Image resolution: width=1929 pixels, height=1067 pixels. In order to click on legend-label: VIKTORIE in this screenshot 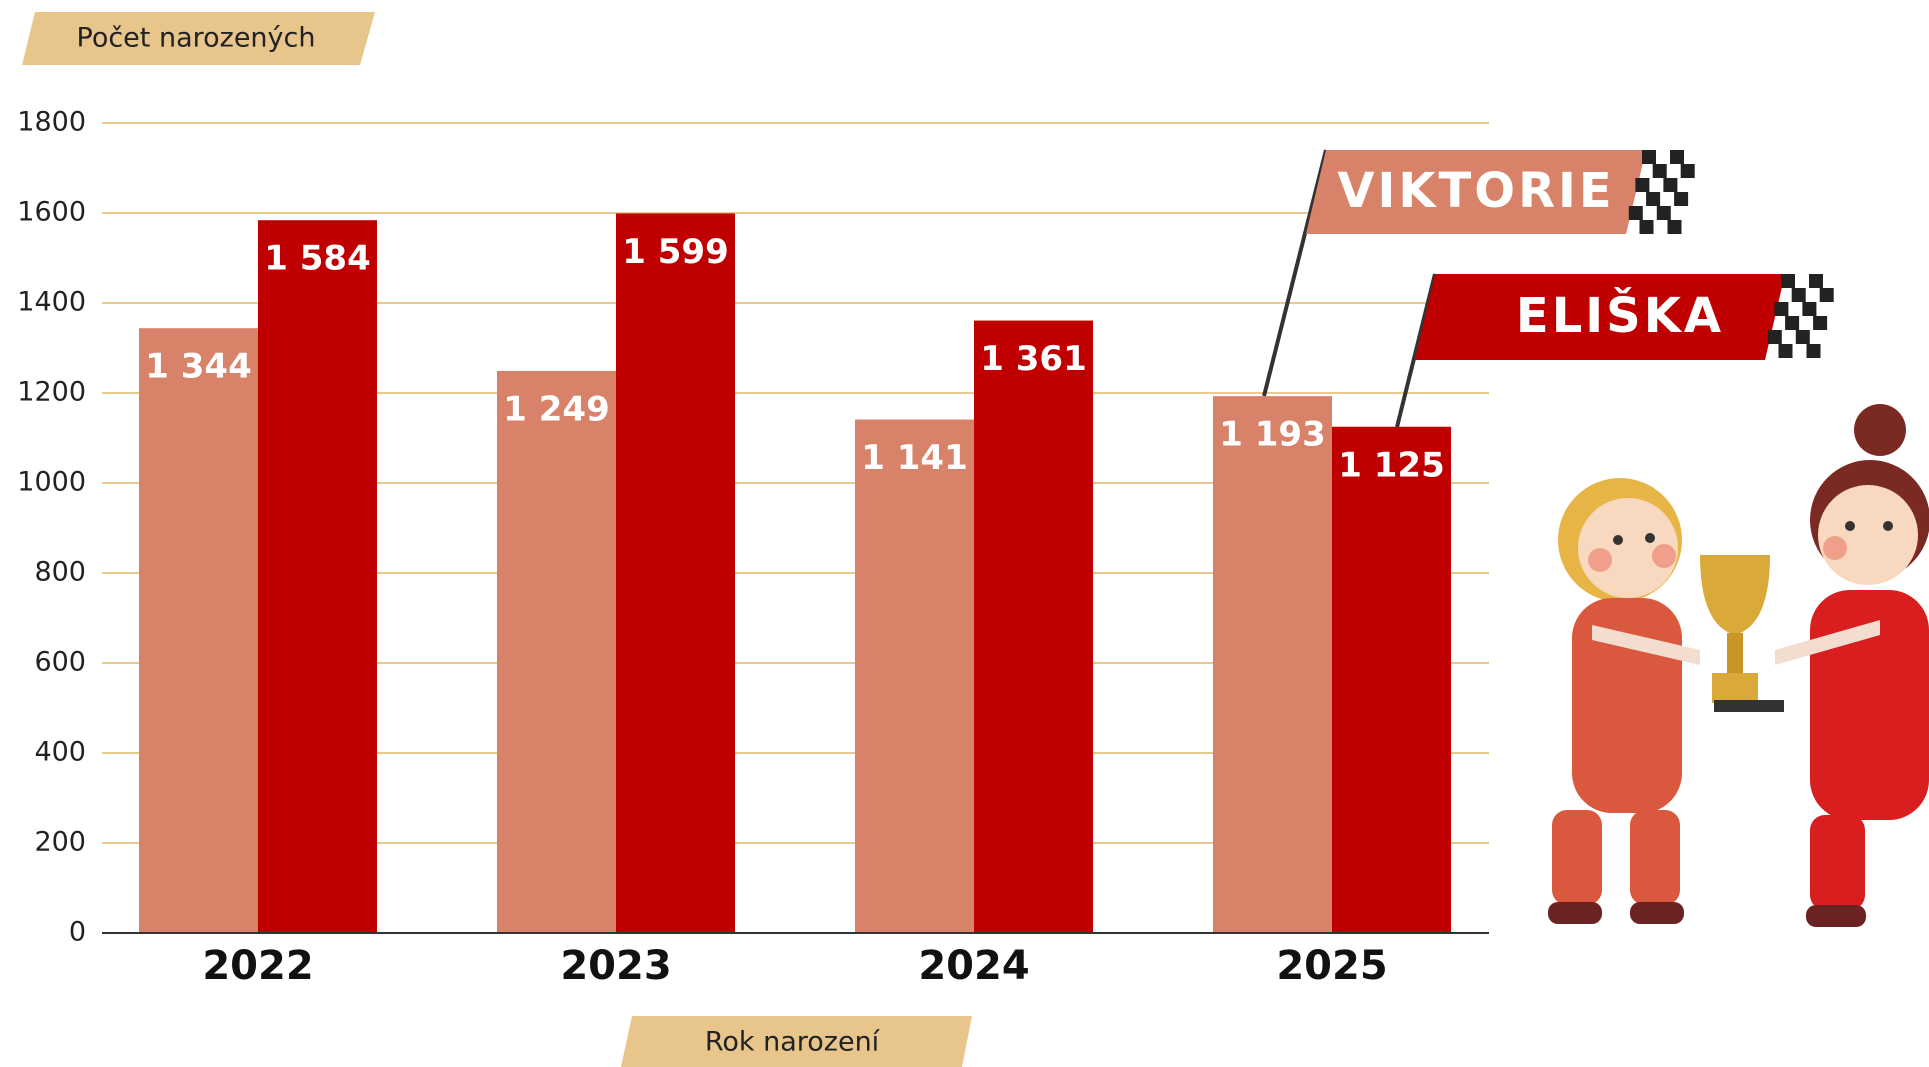, I will do `click(1475, 191)`.